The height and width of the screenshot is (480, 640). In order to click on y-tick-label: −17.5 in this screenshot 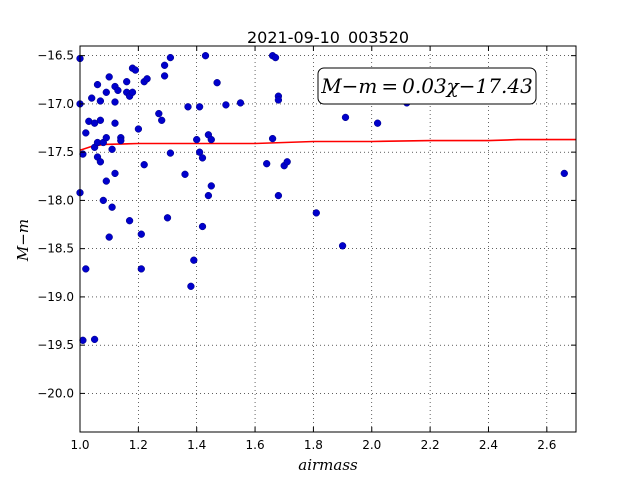, I will do `click(55, 152)`.